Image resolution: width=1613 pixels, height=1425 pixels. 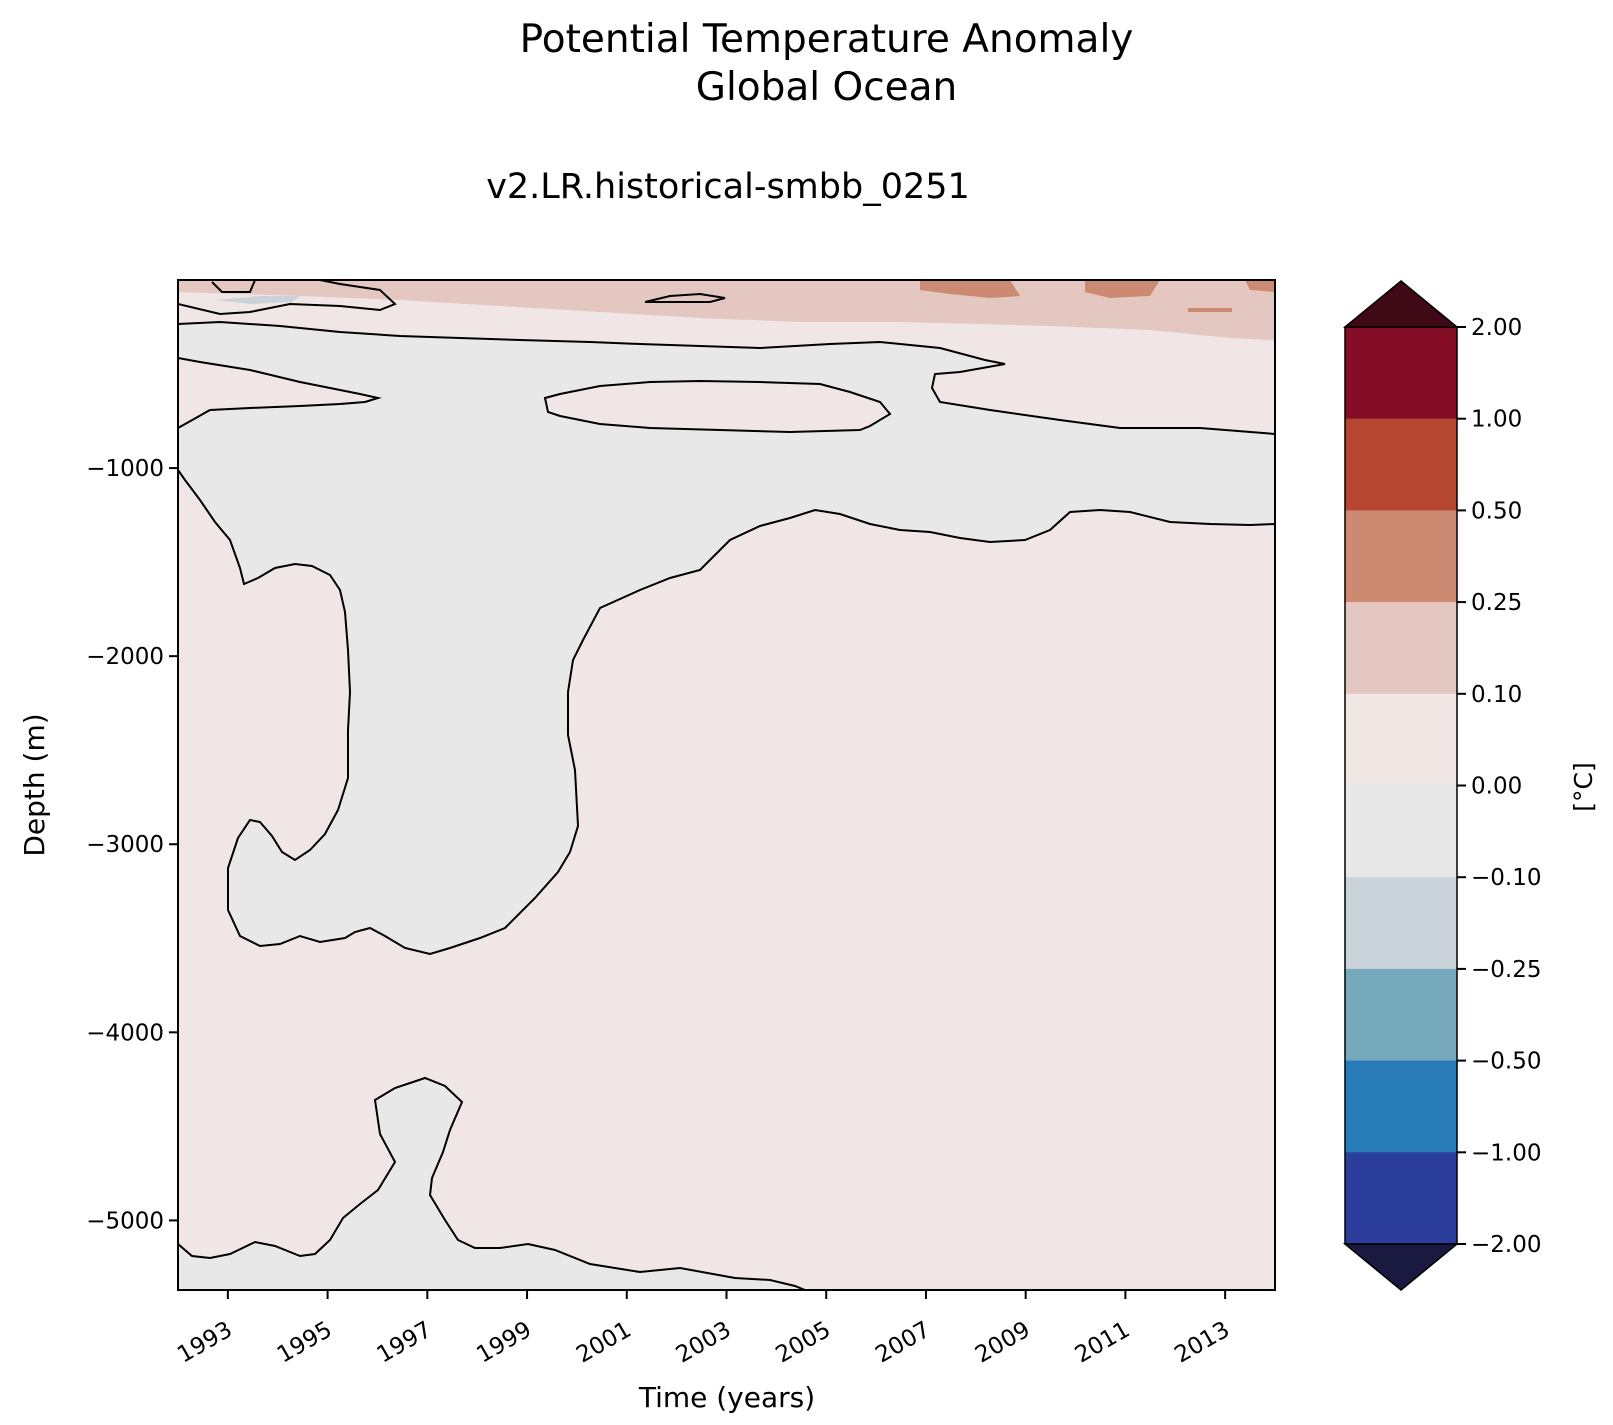 I want to click on colorbar-tick-label: −0.50, so click(x=1506, y=1062).